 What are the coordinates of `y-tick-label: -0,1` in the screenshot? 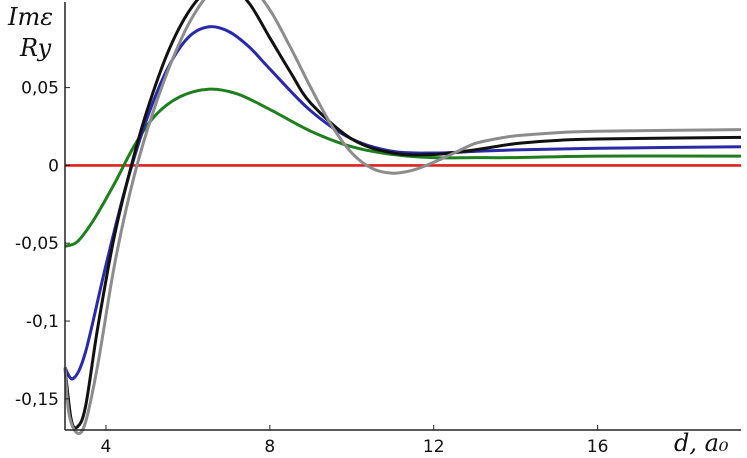 It's located at (42, 322).